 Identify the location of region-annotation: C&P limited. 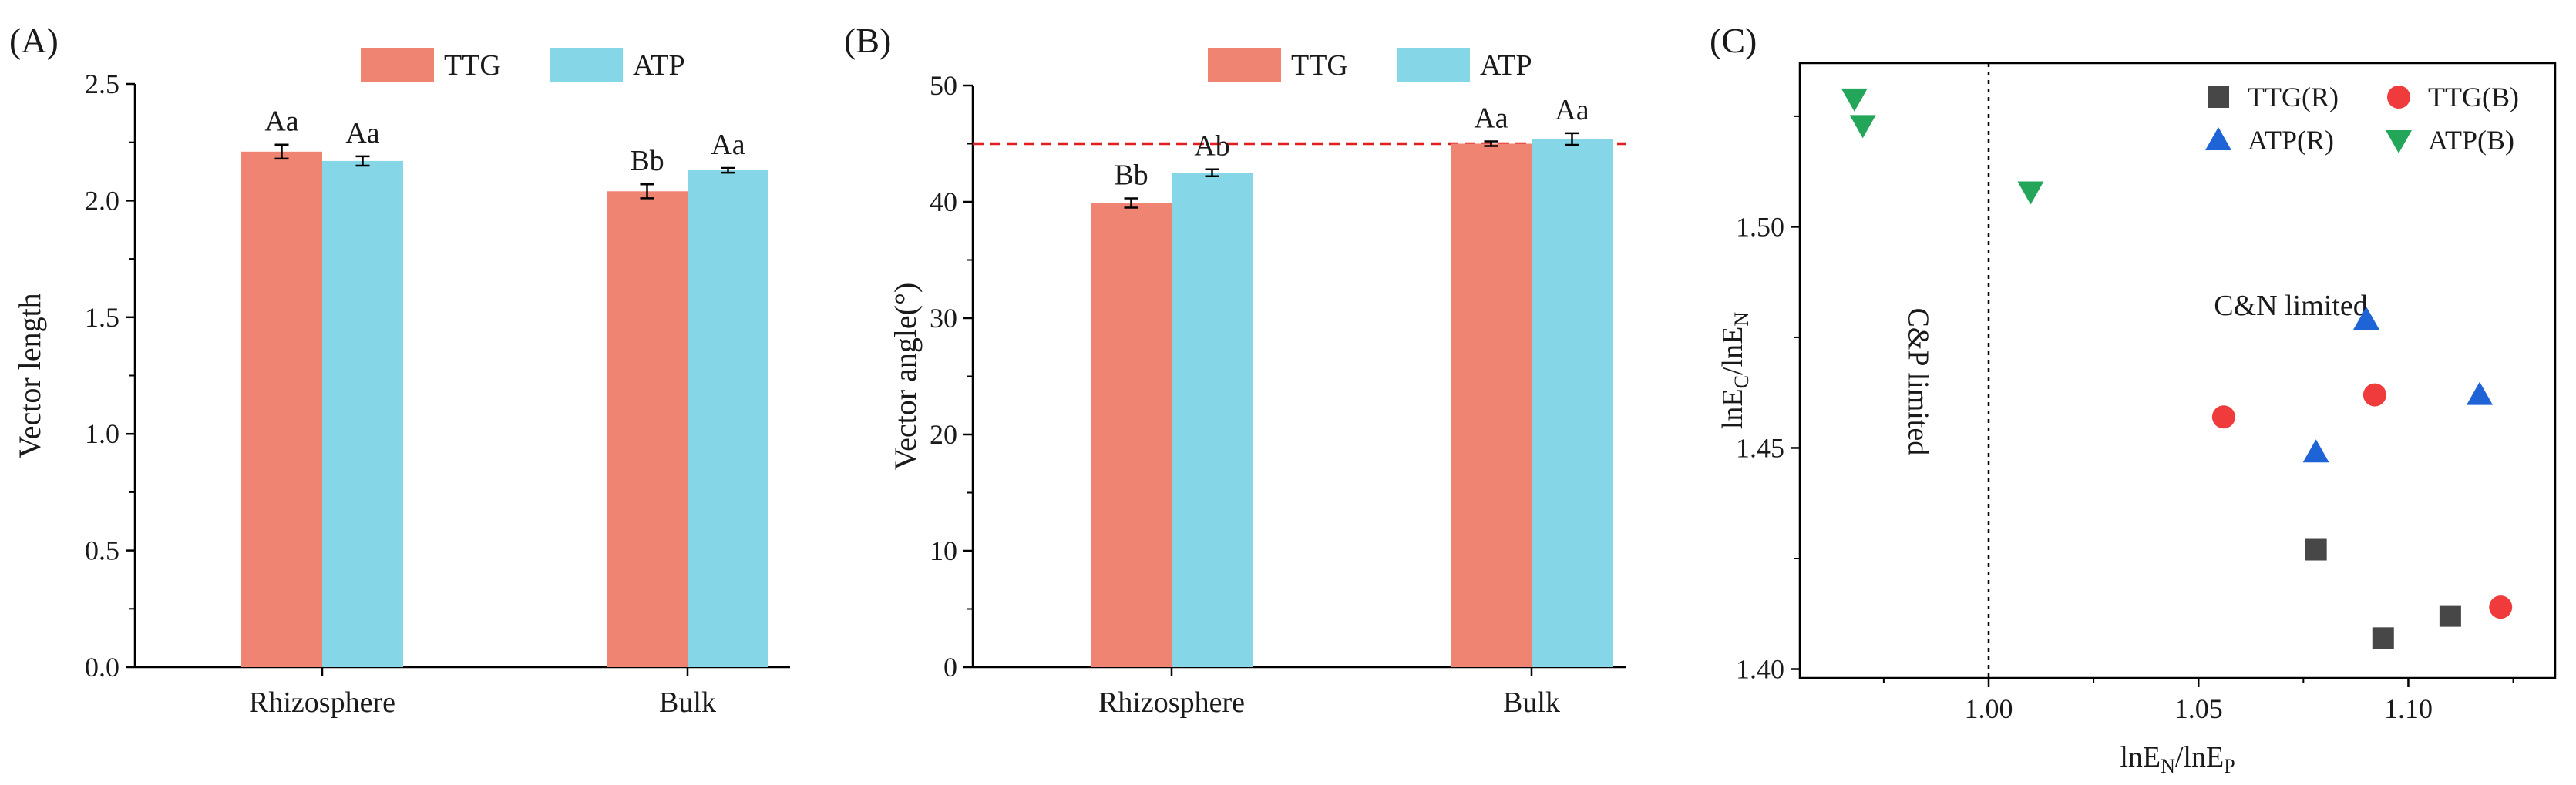
(1918, 381).